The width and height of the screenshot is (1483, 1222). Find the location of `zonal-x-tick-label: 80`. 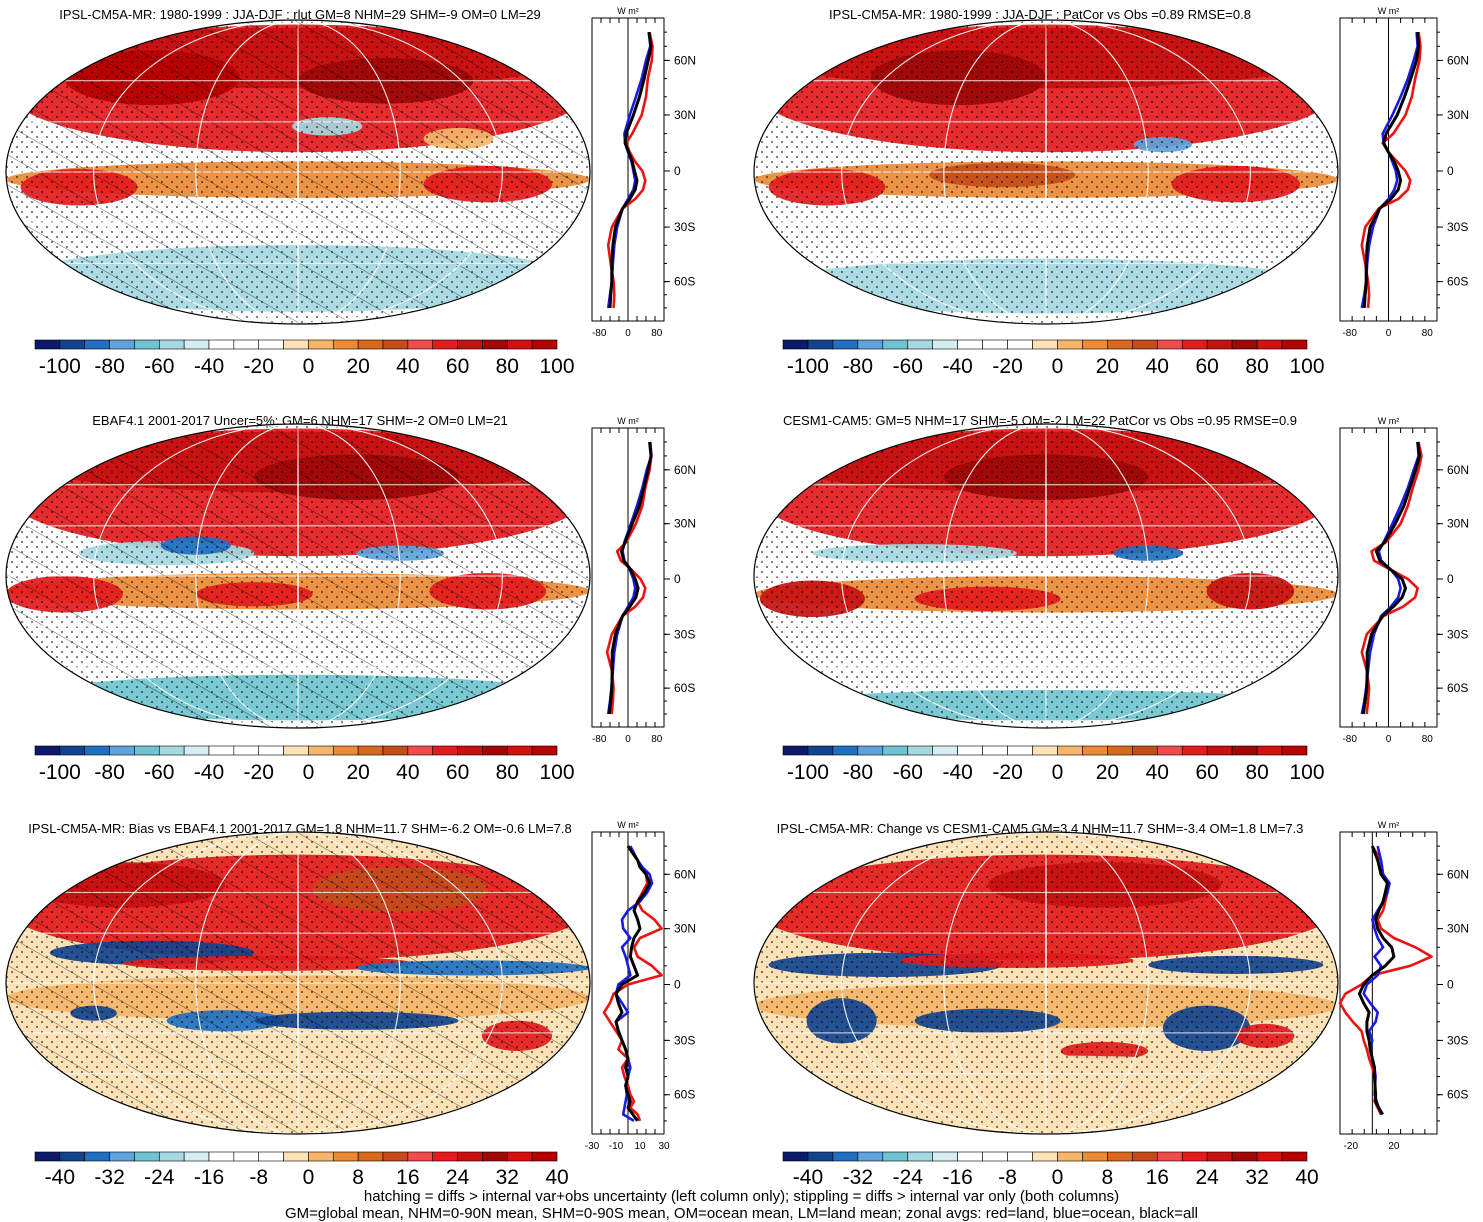

zonal-x-tick-label: 80 is located at coordinates (1428, 333).